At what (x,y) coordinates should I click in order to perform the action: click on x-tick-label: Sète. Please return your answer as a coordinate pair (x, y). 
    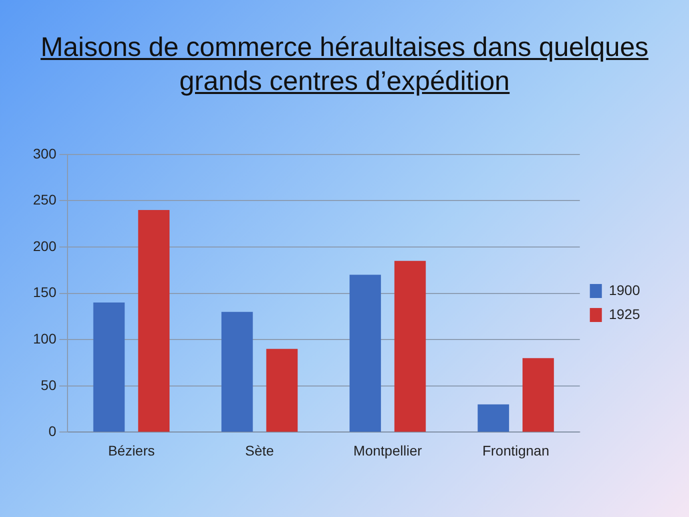
    Looking at the image, I should click on (259, 450).